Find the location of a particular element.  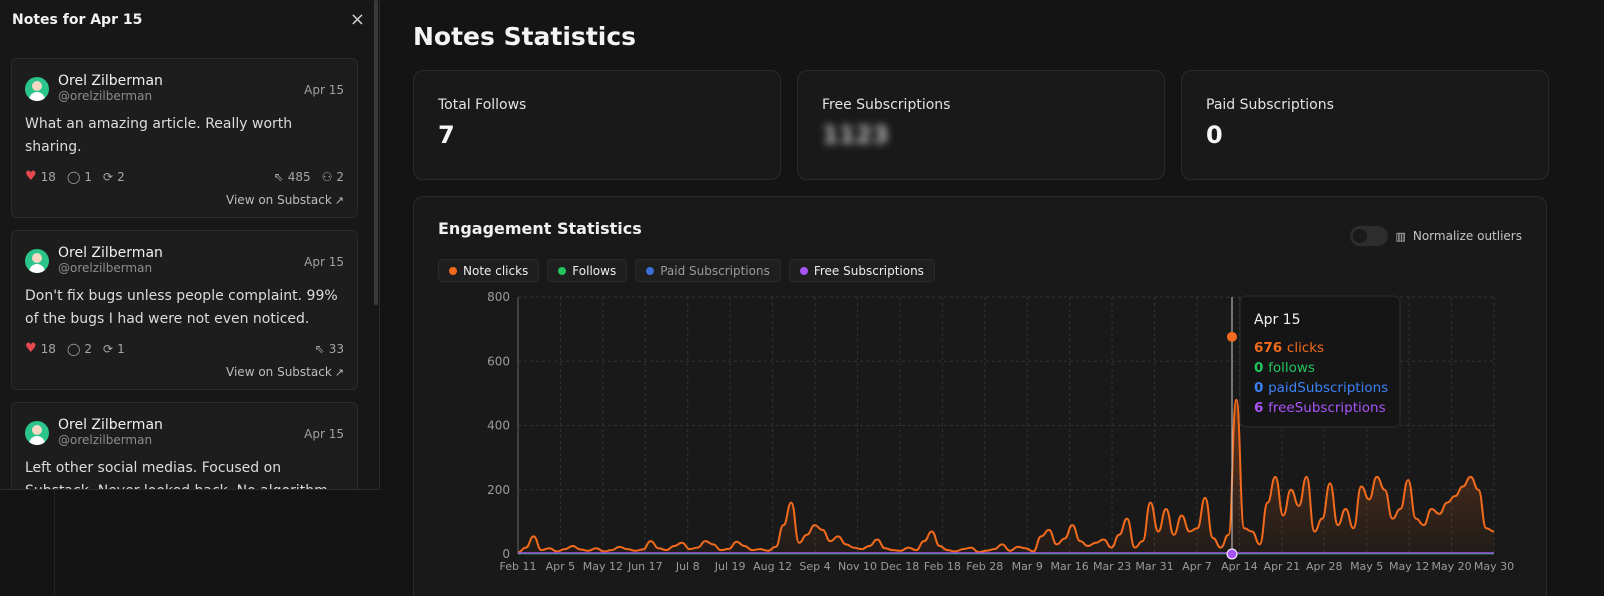

note-stats: ♥ 18 ◯ 2 ⟳ 1 ⇖ 33 is located at coordinates (184, 348).